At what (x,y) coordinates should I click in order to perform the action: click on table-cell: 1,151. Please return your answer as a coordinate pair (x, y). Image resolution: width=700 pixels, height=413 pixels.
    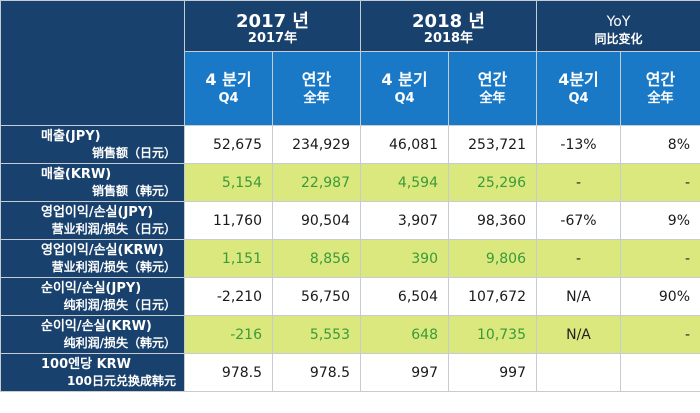
    Looking at the image, I should click on (228, 258).